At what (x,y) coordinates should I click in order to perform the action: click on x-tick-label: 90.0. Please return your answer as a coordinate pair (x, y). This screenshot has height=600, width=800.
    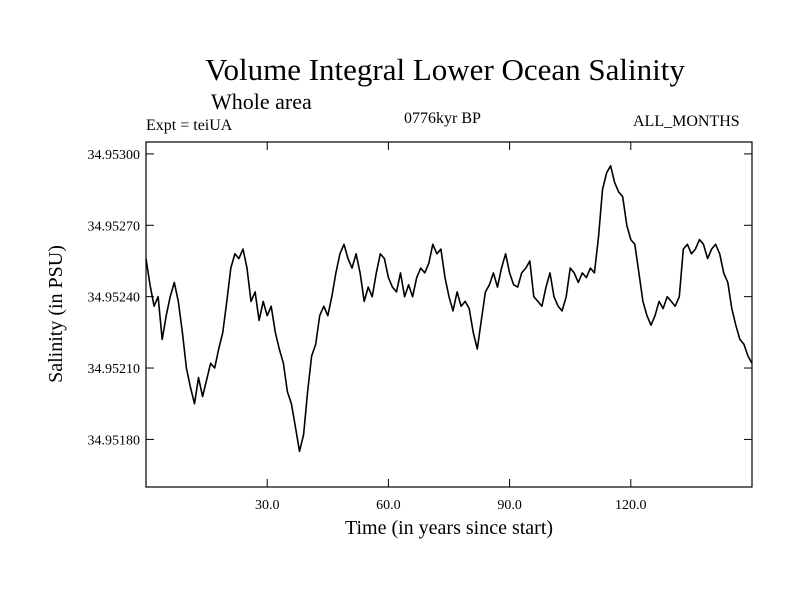
    Looking at the image, I should click on (509, 505).